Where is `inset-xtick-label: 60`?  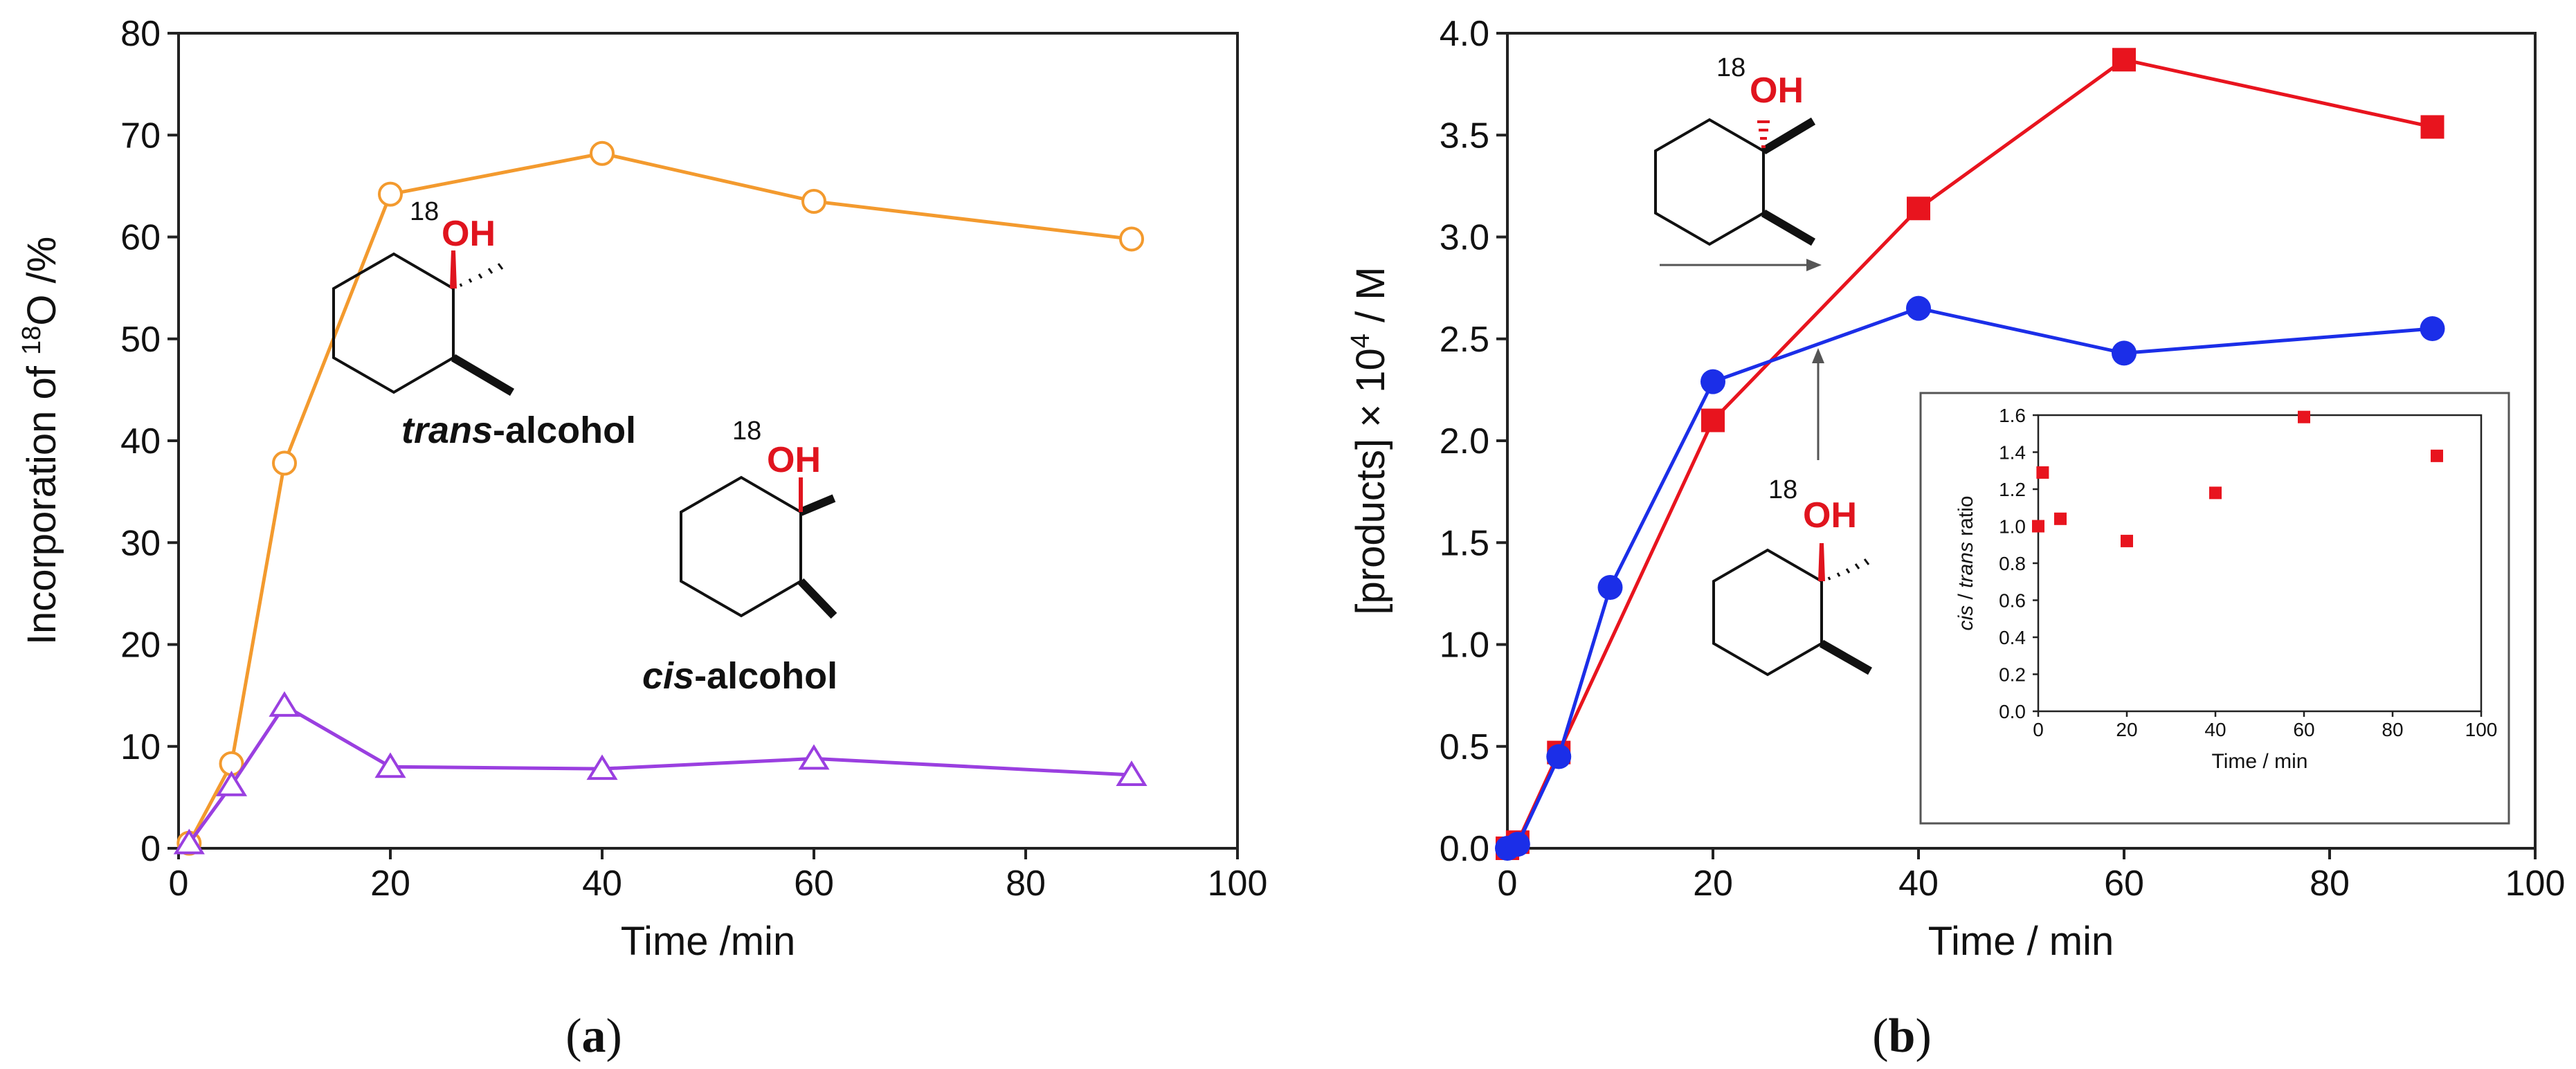
inset-xtick-label: 60 is located at coordinates (2303, 730).